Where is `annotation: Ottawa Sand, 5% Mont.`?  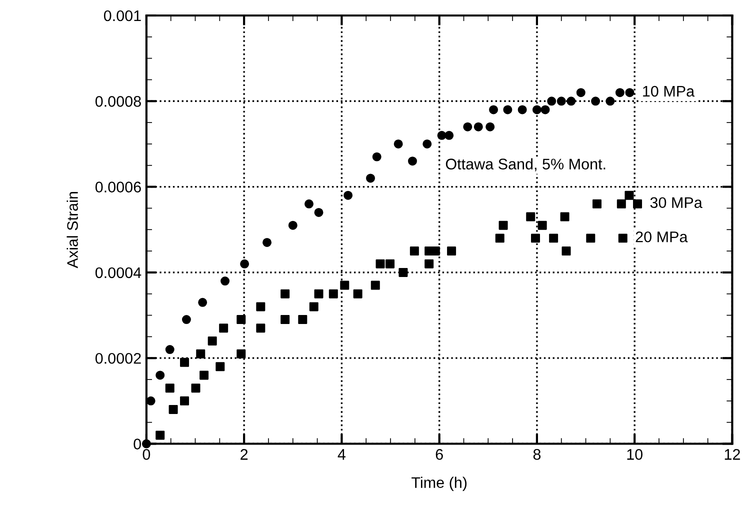
annotation: Ottawa Sand, 5% Mont. is located at coordinates (526, 165).